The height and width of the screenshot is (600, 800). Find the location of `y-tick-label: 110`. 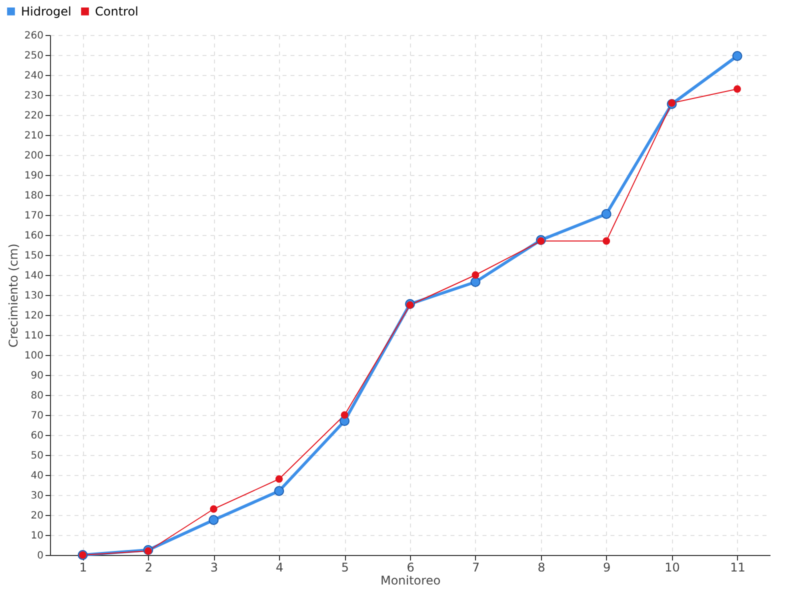

y-tick-label: 110 is located at coordinates (34, 336).